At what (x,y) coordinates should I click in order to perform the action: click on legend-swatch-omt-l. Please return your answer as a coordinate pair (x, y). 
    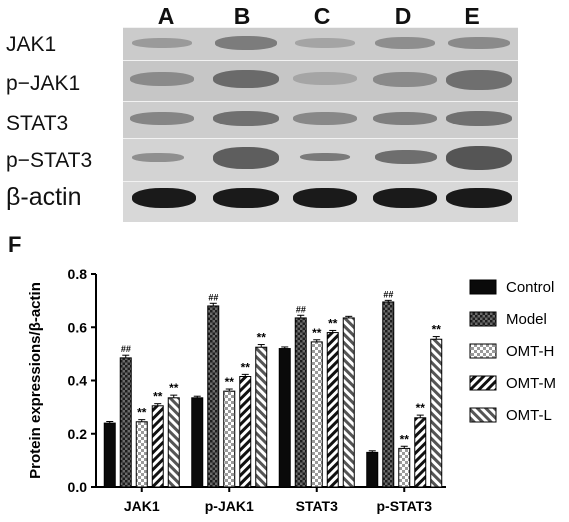
    Looking at the image, I should click on (483, 415).